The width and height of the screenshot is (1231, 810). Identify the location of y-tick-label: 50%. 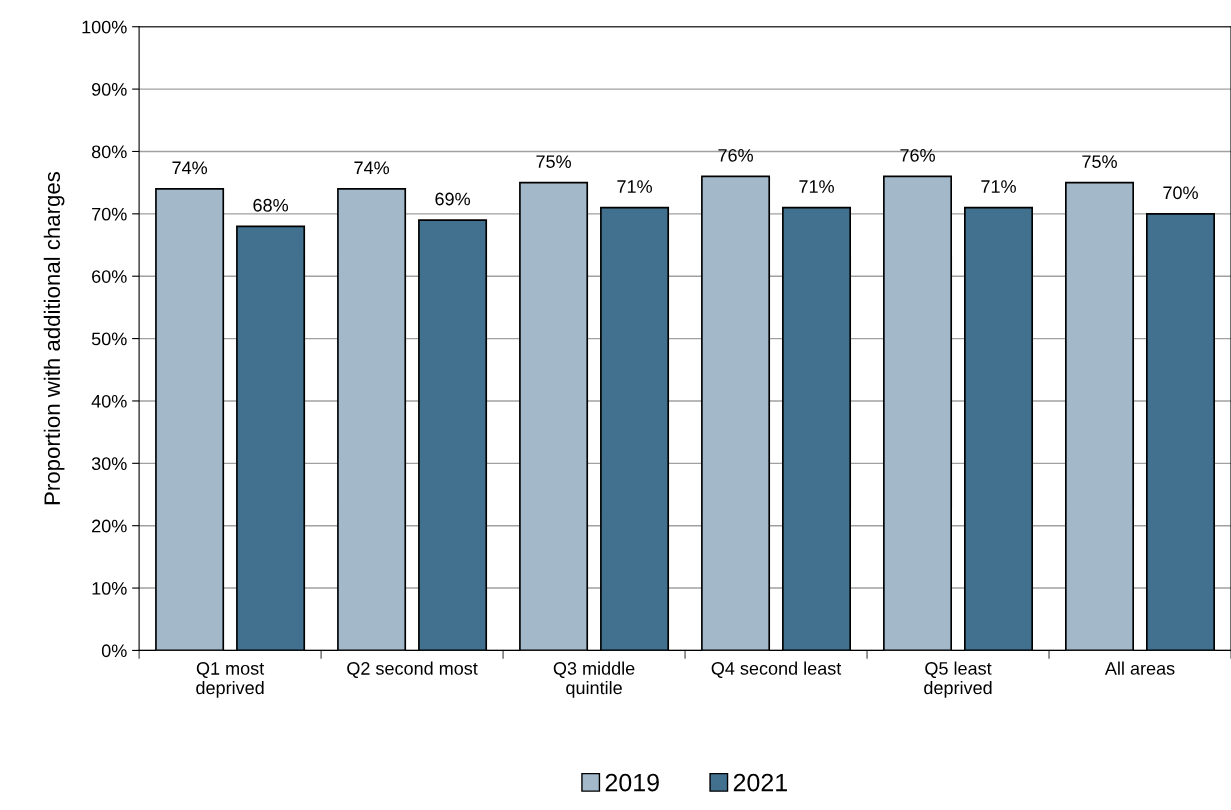
(109, 339).